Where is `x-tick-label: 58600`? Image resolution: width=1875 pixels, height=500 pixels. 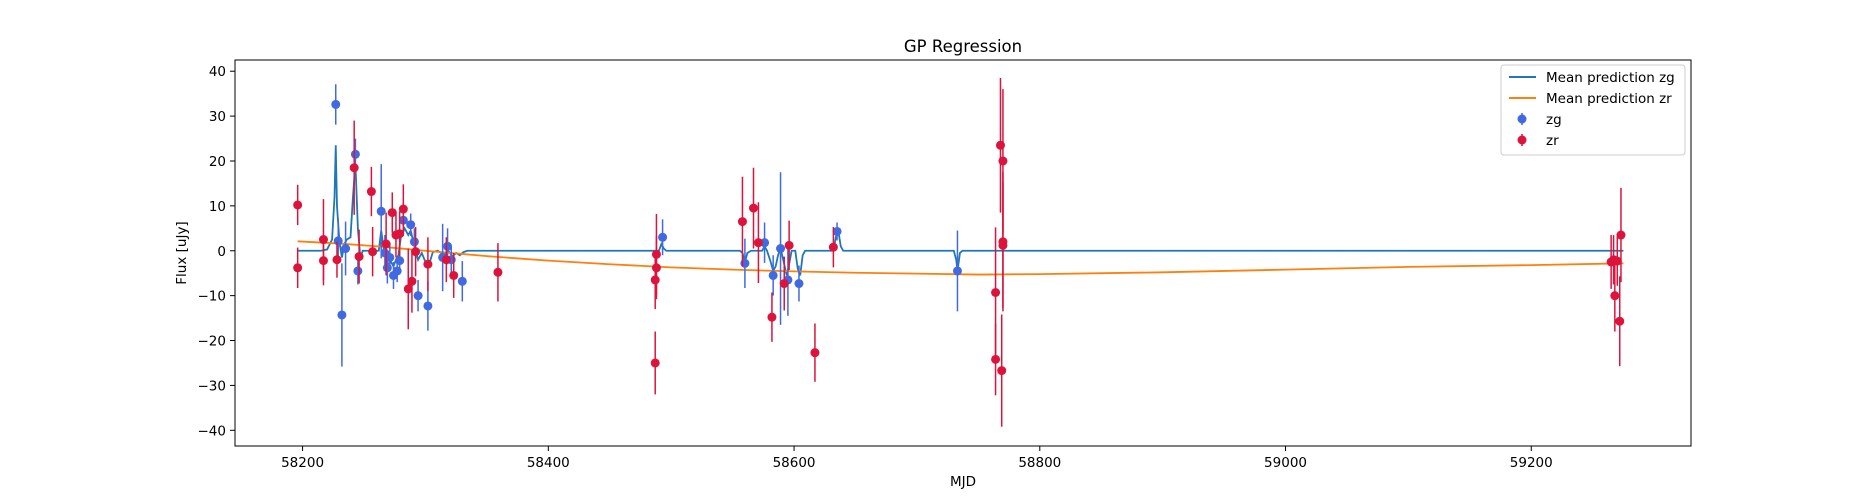
x-tick-label: 58600 is located at coordinates (794, 463).